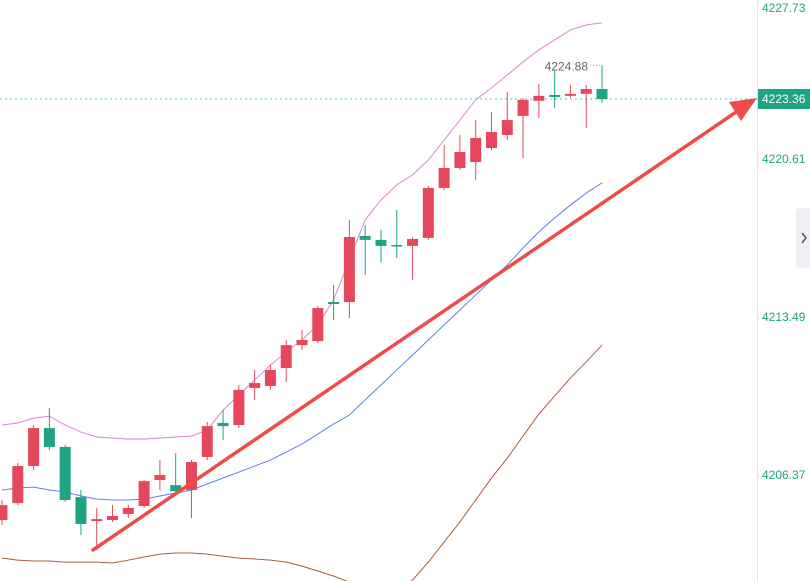 The width and height of the screenshot is (810, 581). What do you see at coordinates (784, 475) in the screenshot?
I see `y-tick-label: 4206.37` at bounding box center [784, 475].